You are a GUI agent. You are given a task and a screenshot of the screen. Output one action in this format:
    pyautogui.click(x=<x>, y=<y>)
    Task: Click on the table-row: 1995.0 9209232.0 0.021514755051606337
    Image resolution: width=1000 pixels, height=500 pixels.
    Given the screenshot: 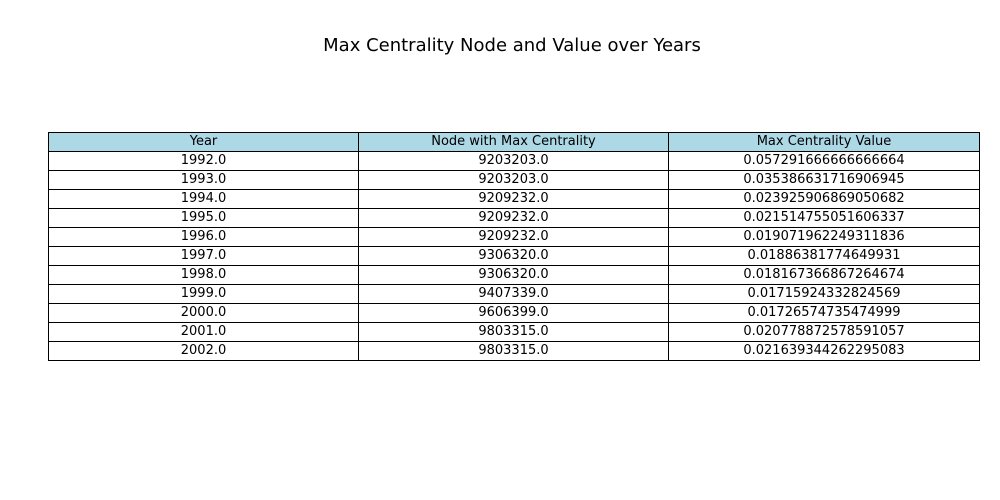 What is the action you would take?
    pyautogui.click(x=514, y=218)
    